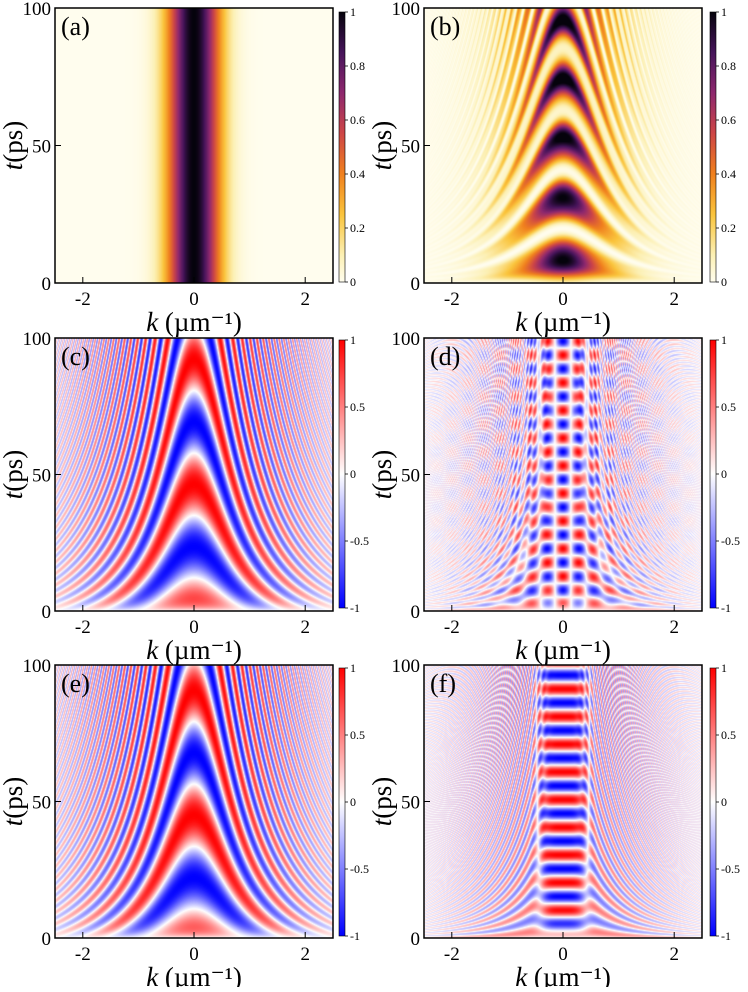 The height and width of the screenshot is (992, 748). What do you see at coordinates (75, 356) in the screenshot?
I see `panel-label: (c)` at bounding box center [75, 356].